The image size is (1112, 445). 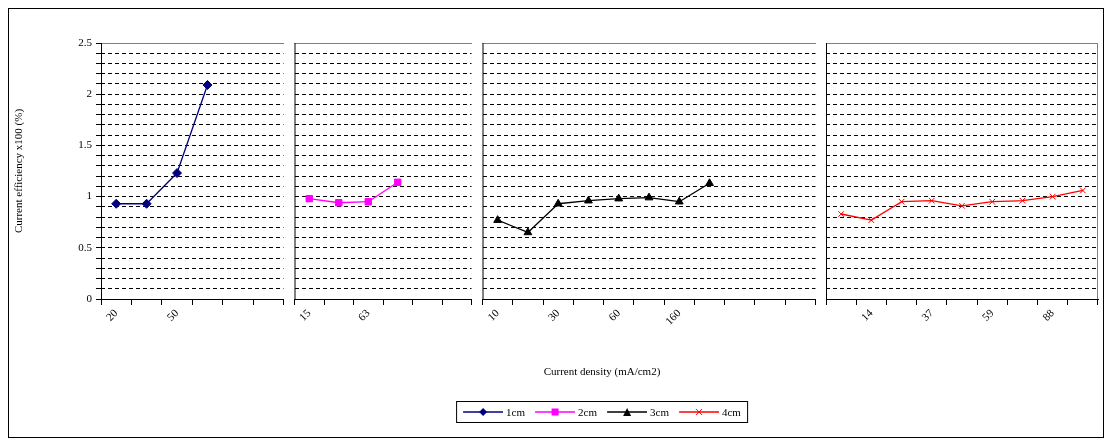 I want to click on legend-label: 2cm, so click(x=587, y=412).